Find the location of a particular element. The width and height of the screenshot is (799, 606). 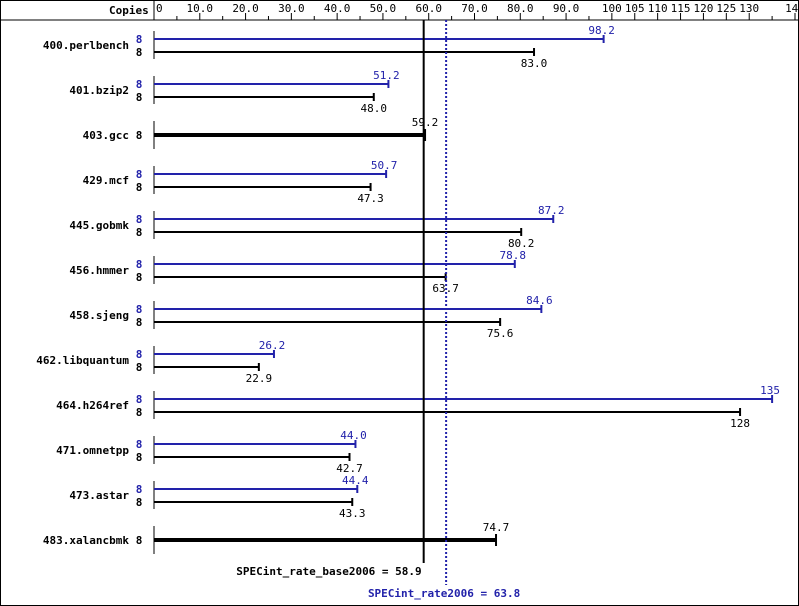

base-value-label: 59.2 is located at coordinates (425, 122).